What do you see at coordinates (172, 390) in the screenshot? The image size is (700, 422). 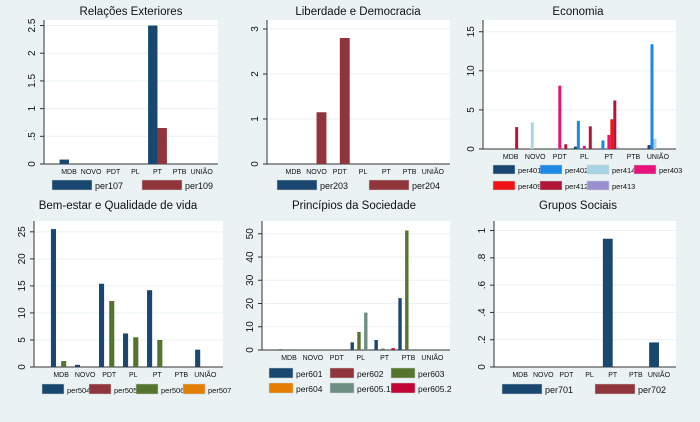 I see `legend-label: per506` at bounding box center [172, 390].